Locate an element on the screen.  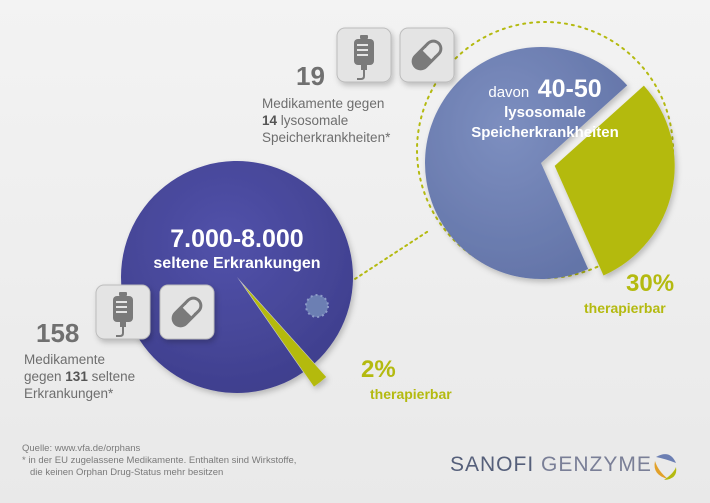
lyso-treatable-text-wrap: therapierbar is located at coordinates (625, 308).